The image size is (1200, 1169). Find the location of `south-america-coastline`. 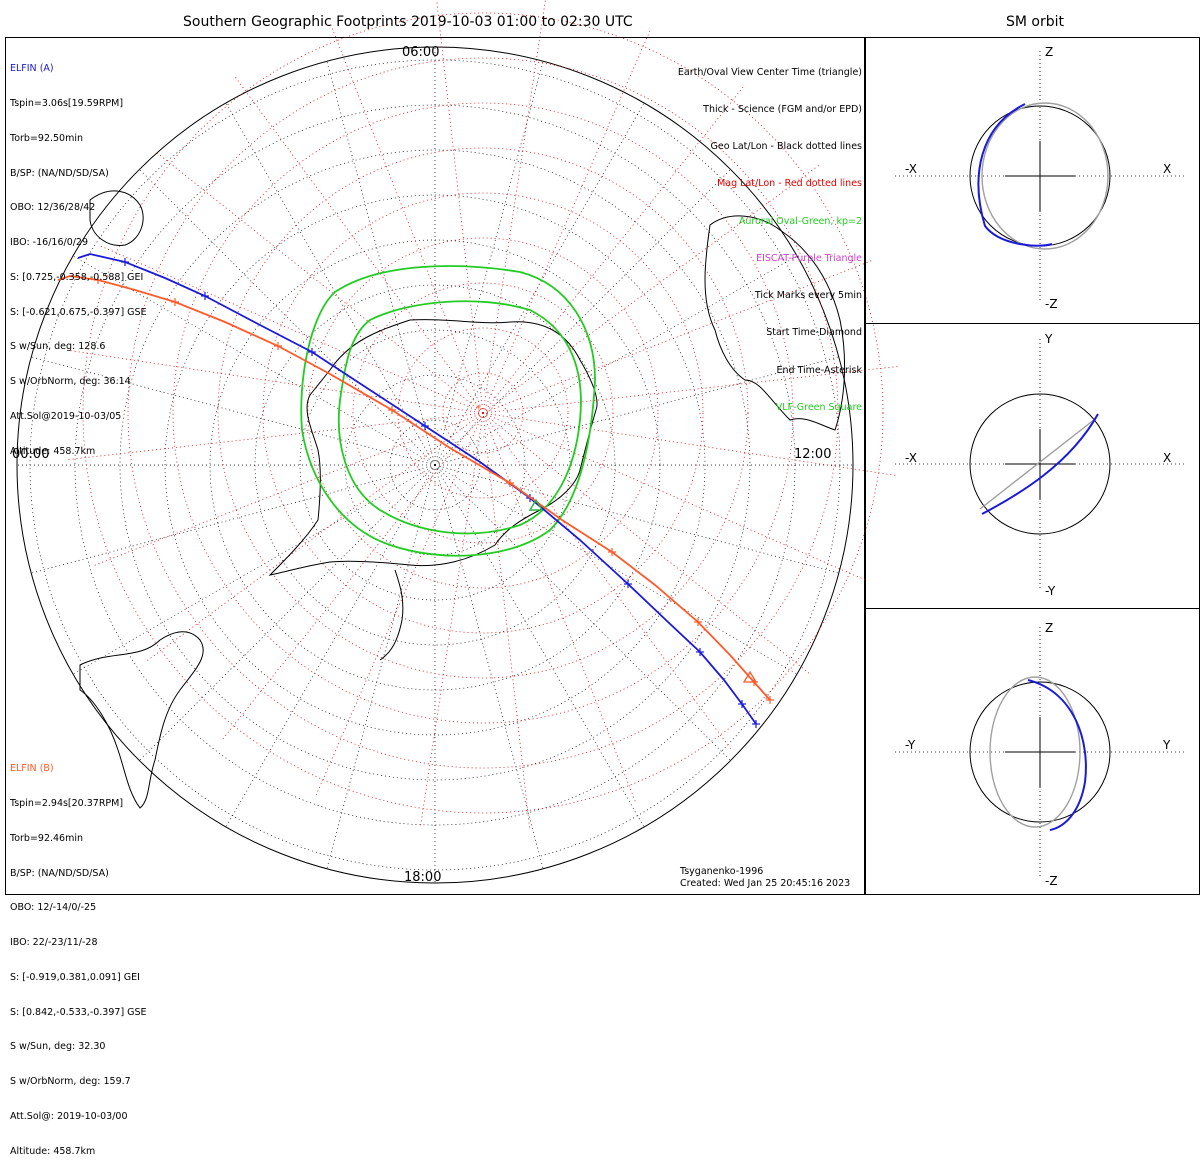

south-america-coastline is located at coordinates (141, 720).